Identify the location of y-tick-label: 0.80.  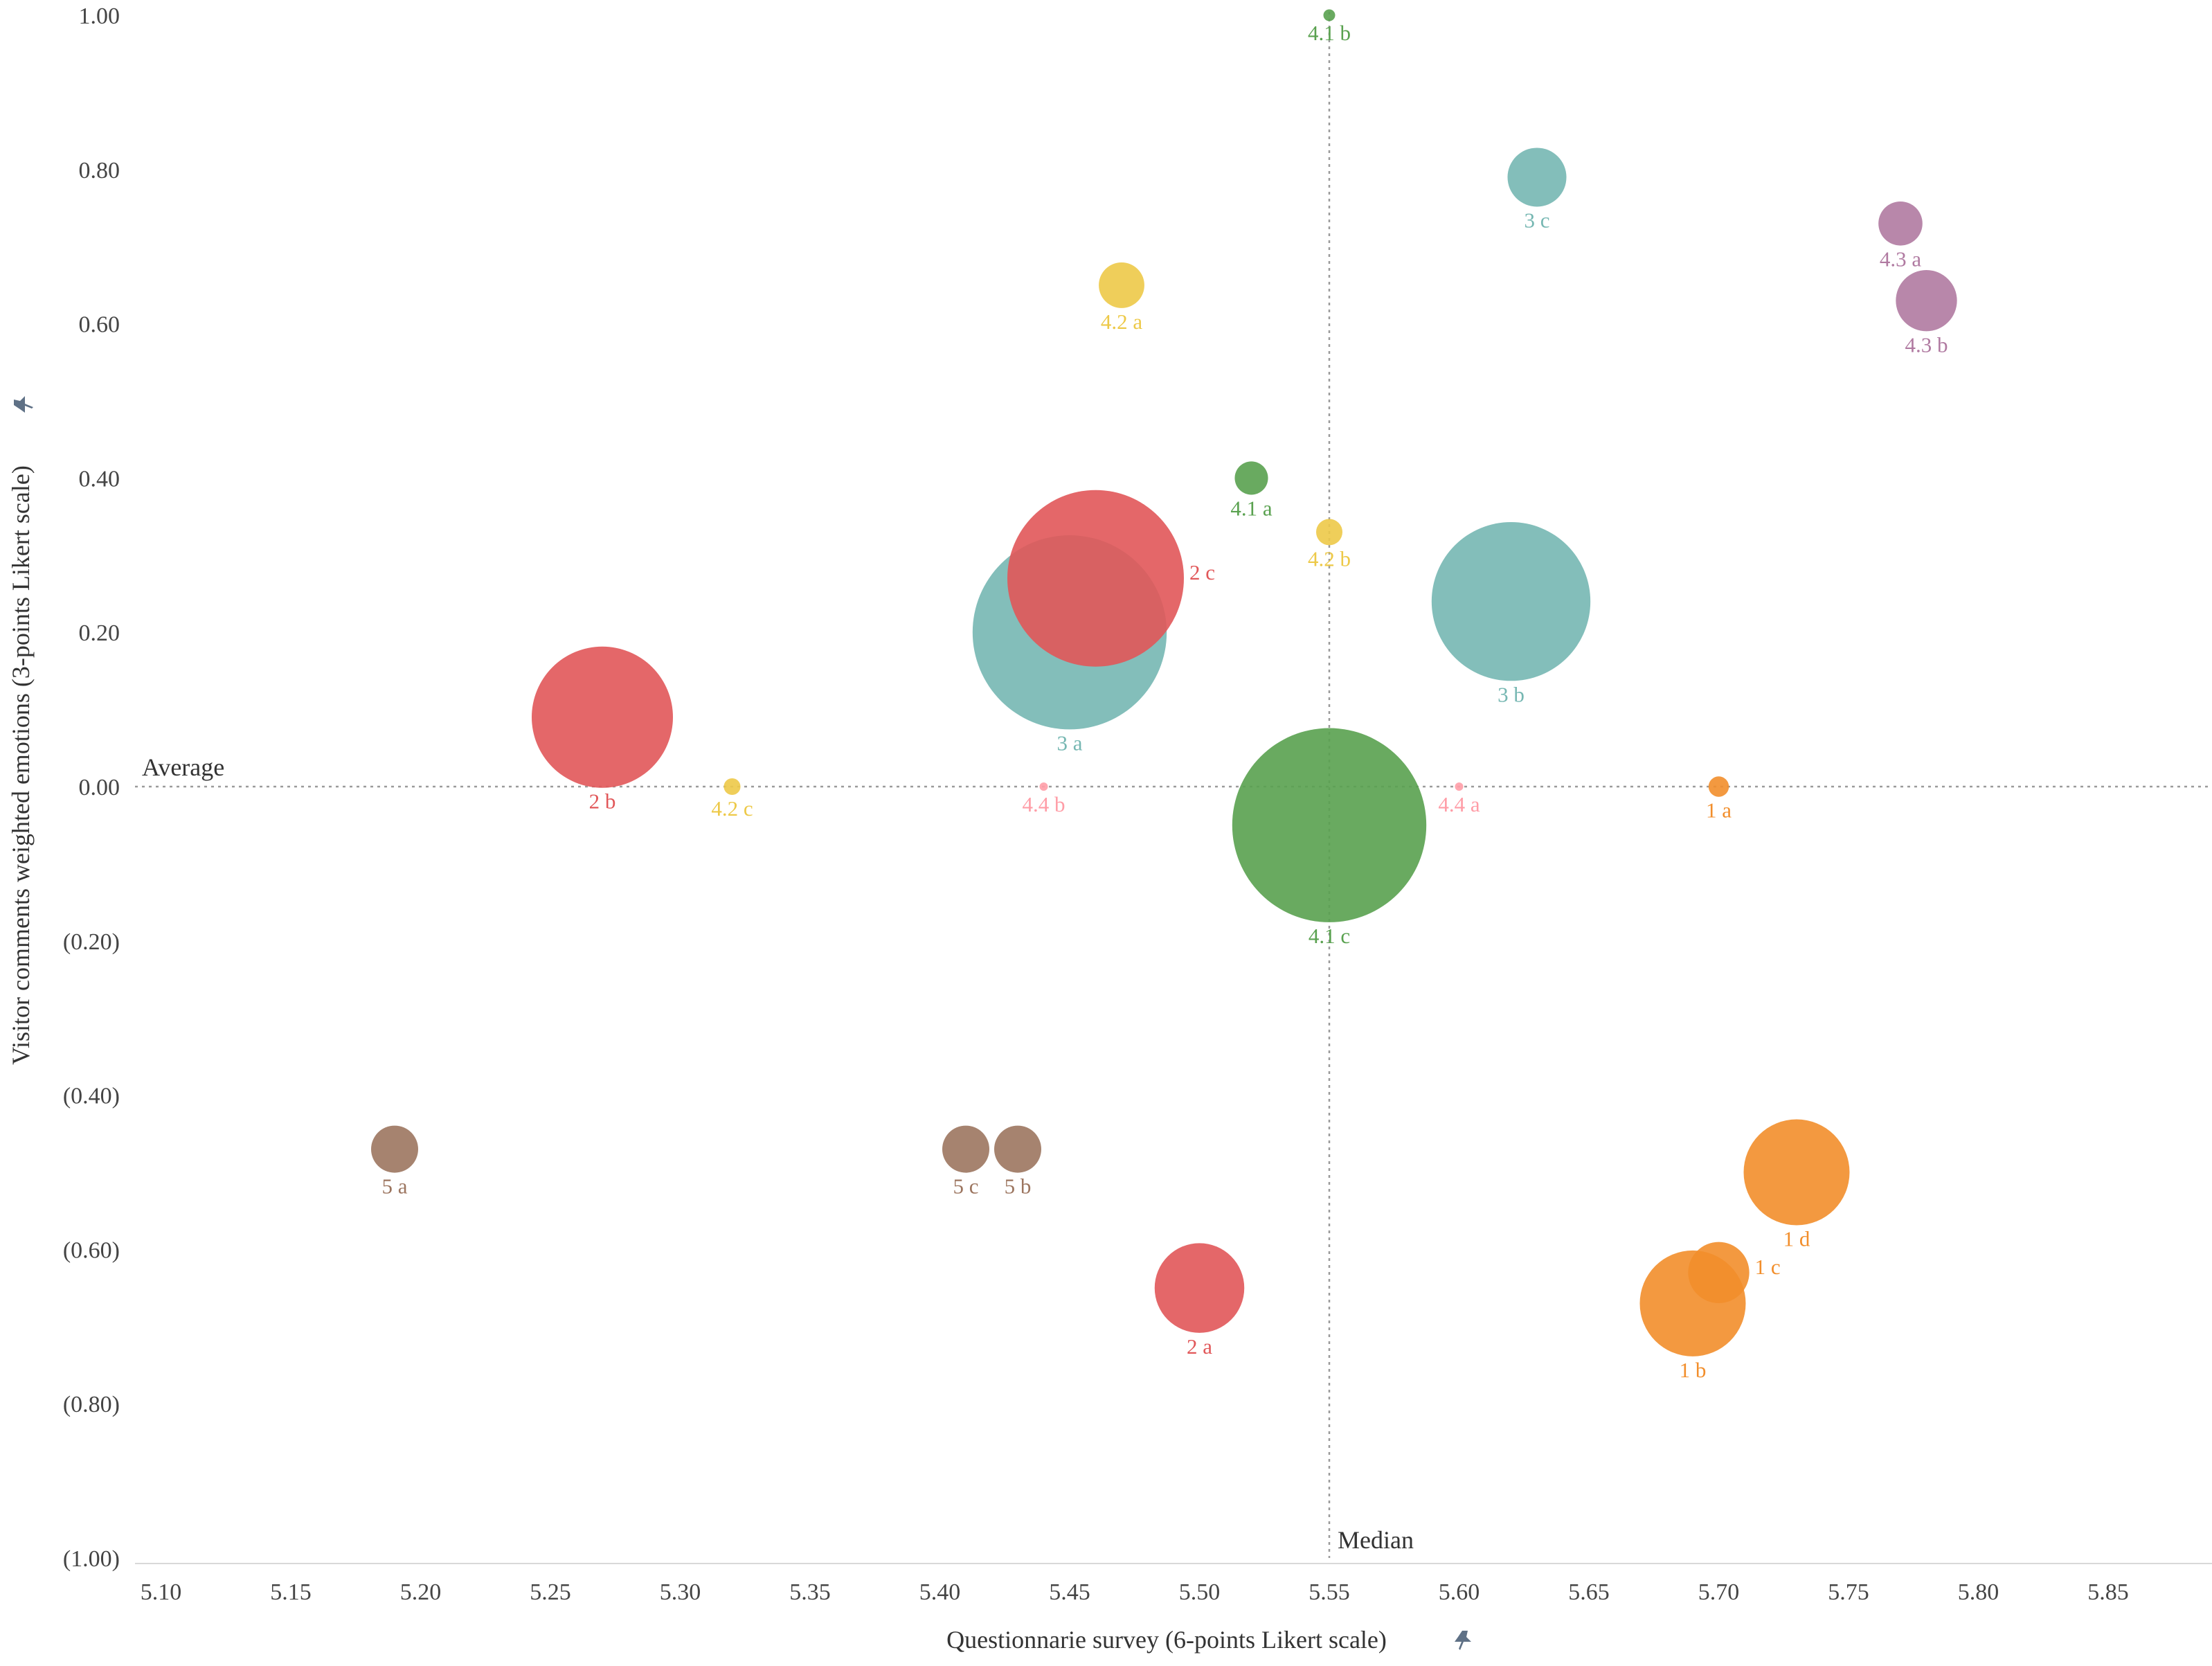
(99, 170).